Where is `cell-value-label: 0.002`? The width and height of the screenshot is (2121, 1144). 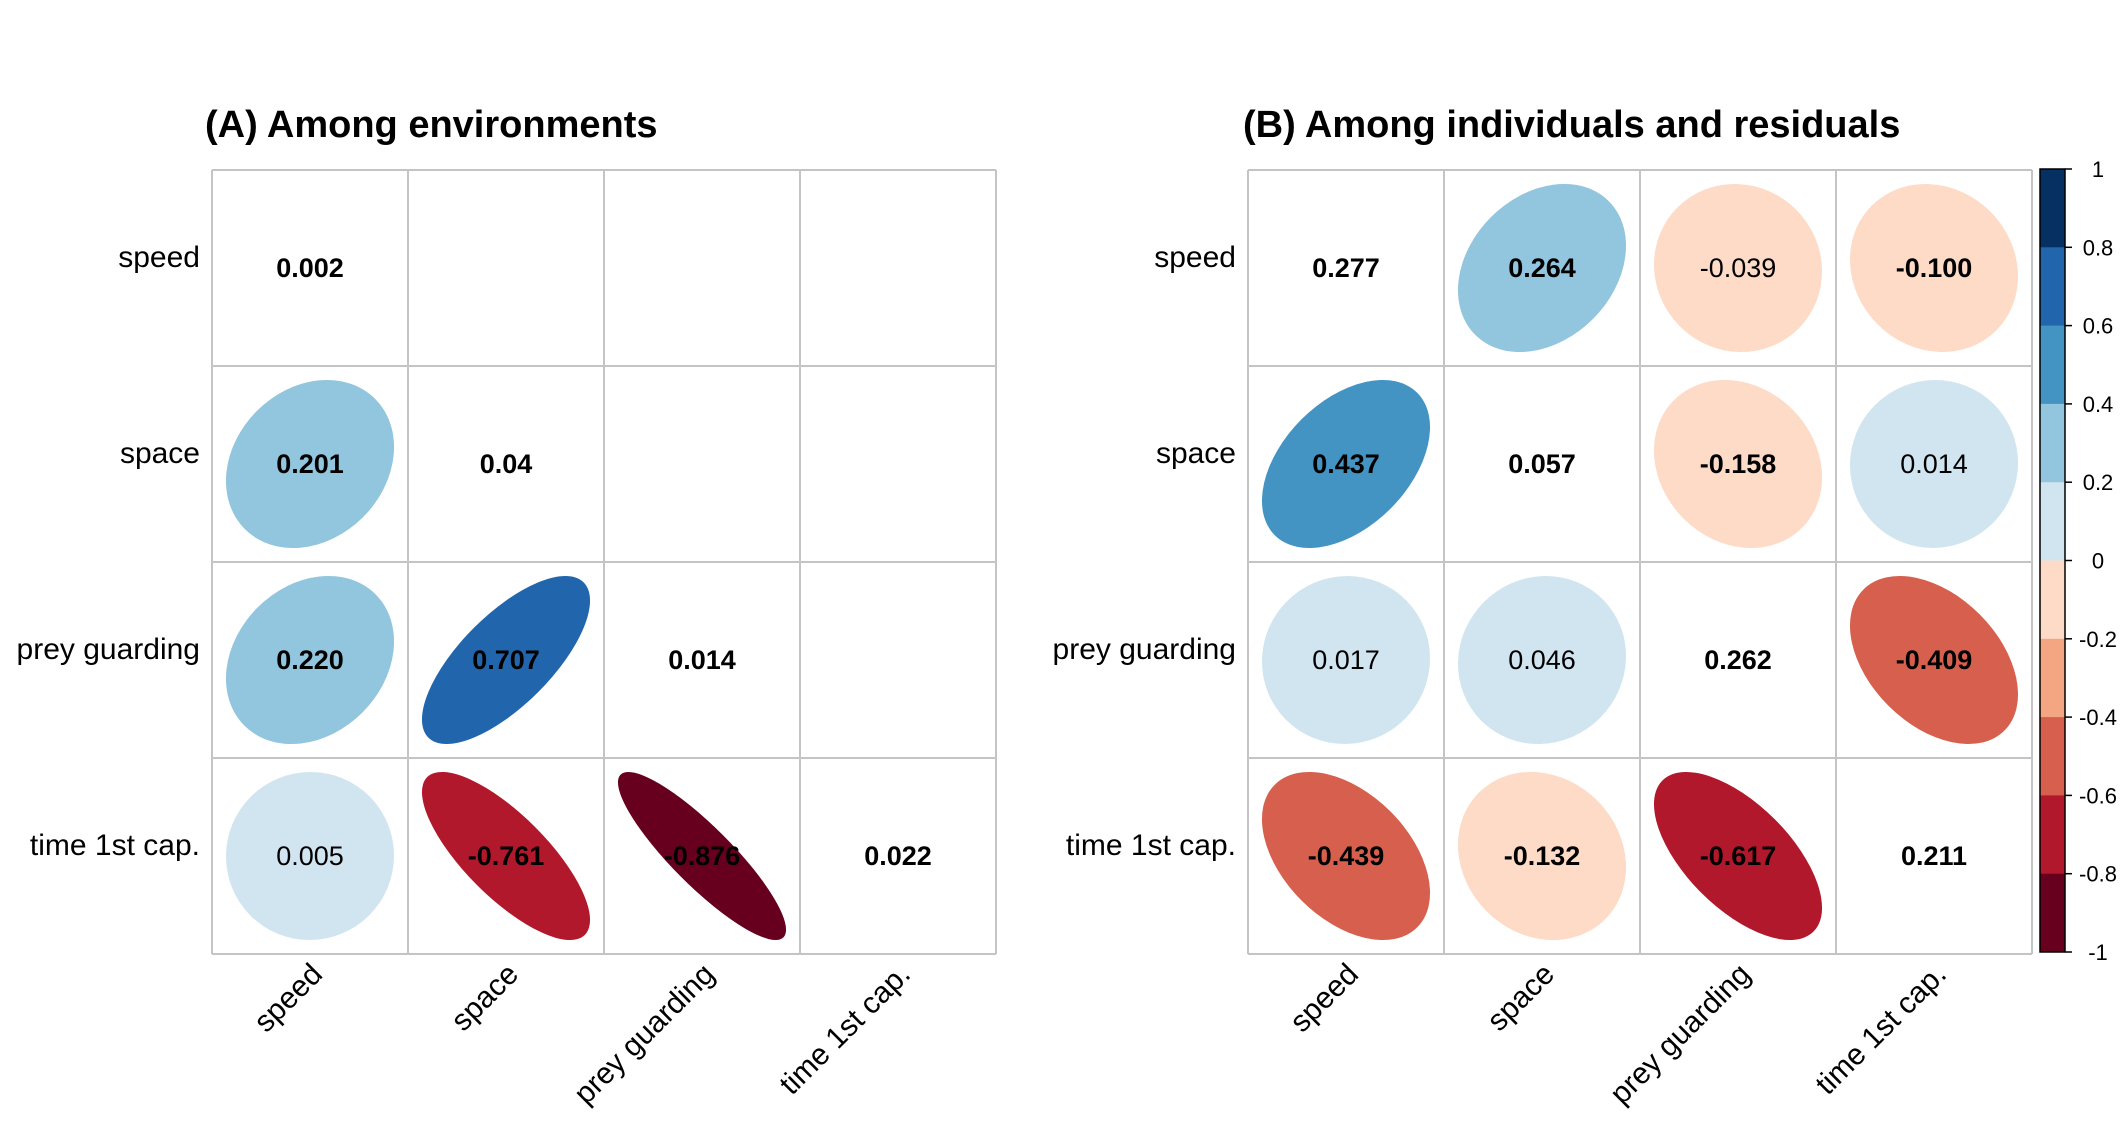 cell-value-label: 0.002 is located at coordinates (310, 268).